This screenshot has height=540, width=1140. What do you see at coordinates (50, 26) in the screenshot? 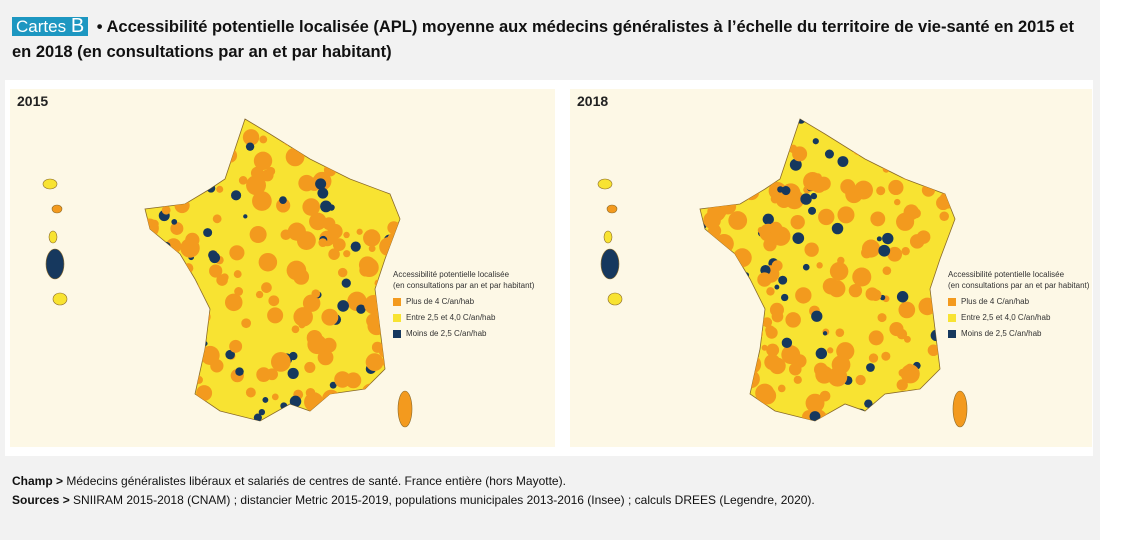
I see `figure-tag: Cartes B` at bounding box center [50, 26].